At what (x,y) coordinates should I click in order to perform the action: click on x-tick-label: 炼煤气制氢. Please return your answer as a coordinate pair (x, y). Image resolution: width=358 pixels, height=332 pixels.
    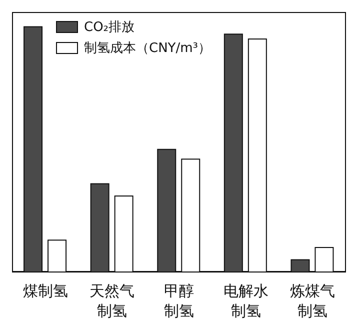
    Looking at the image, I should click on (313, 301).